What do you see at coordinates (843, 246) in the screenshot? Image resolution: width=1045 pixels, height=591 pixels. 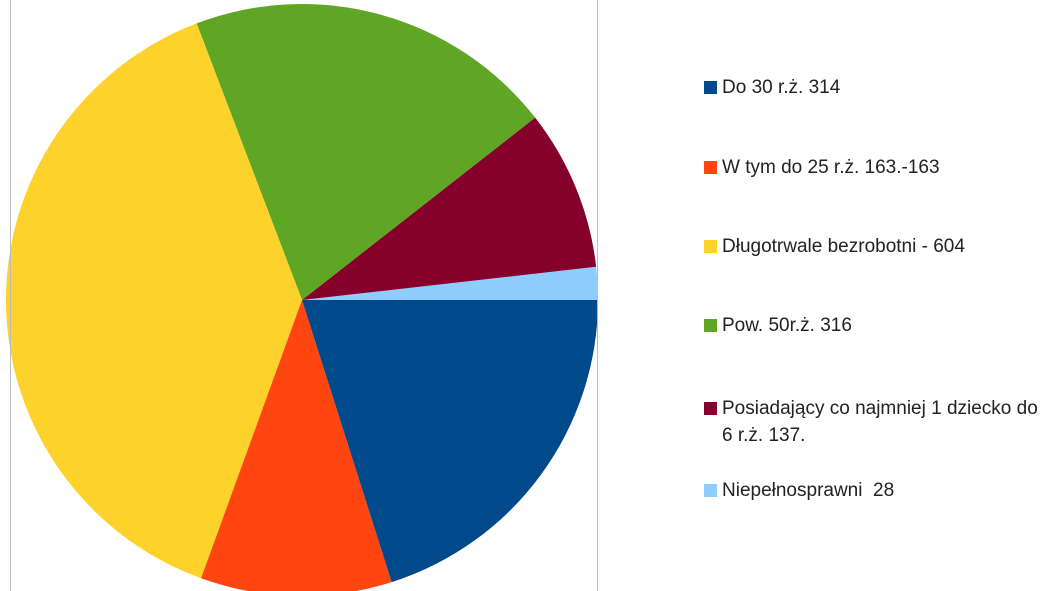 I see `legend-label: Długotrwale bezrobotni - 604` at bounding box center [843, 246].